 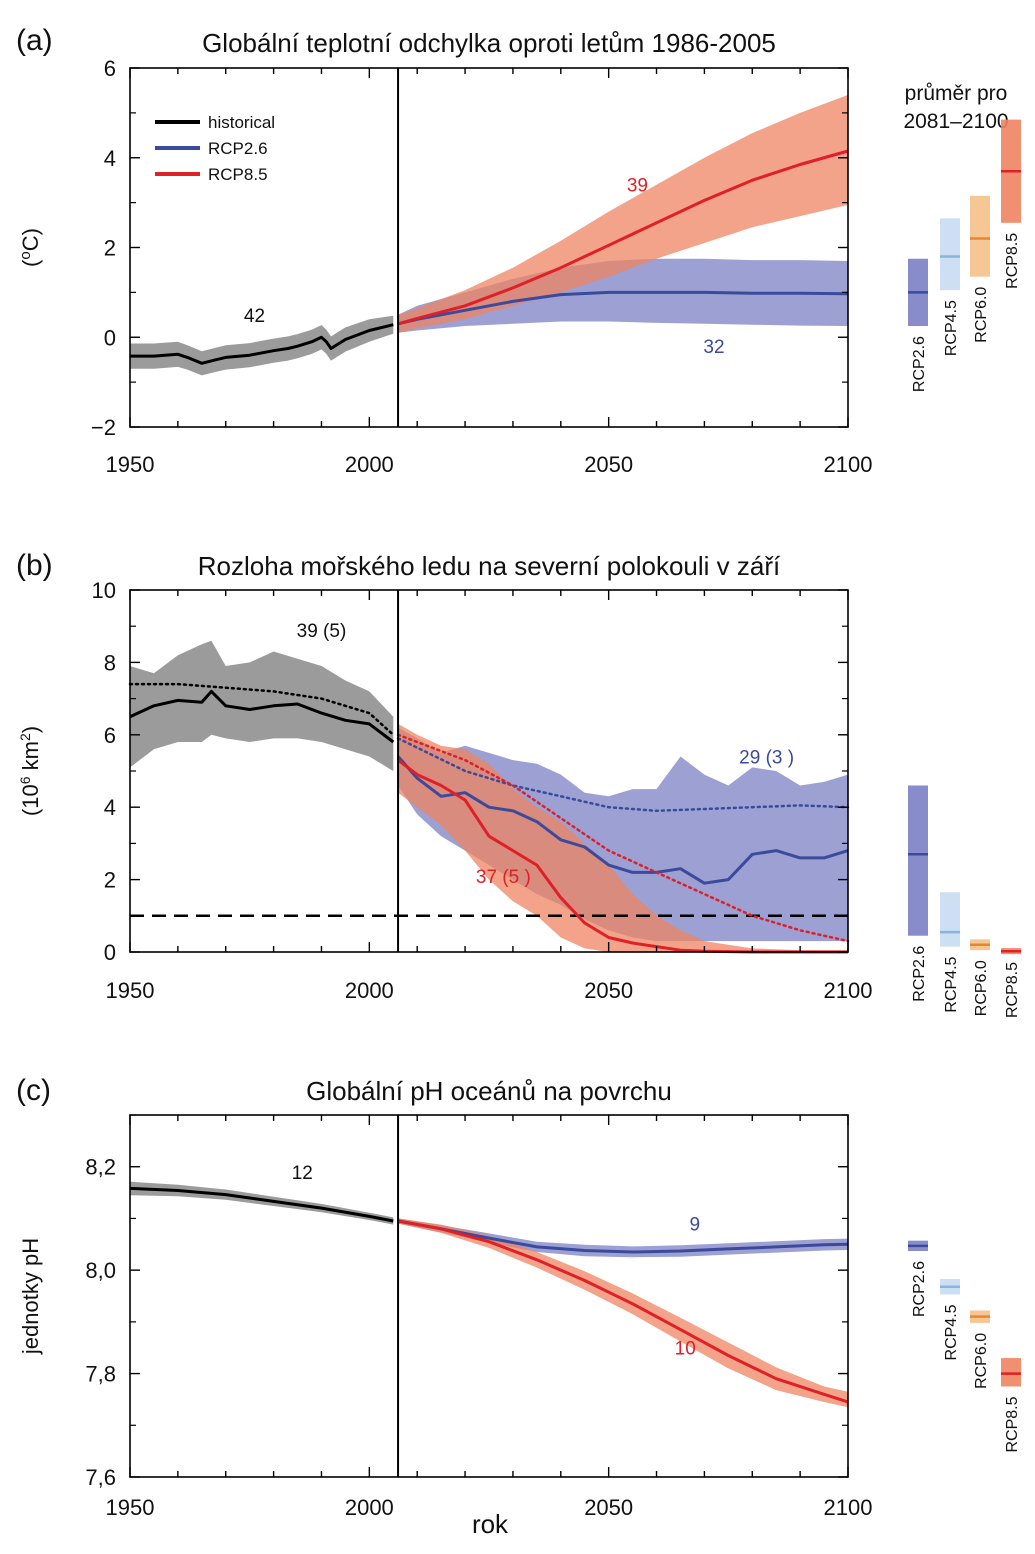 What do you see at coordinates (30, 758) in the screenshot?
I see `y-axis-label-unit: km` at bounding box center [30, 758].